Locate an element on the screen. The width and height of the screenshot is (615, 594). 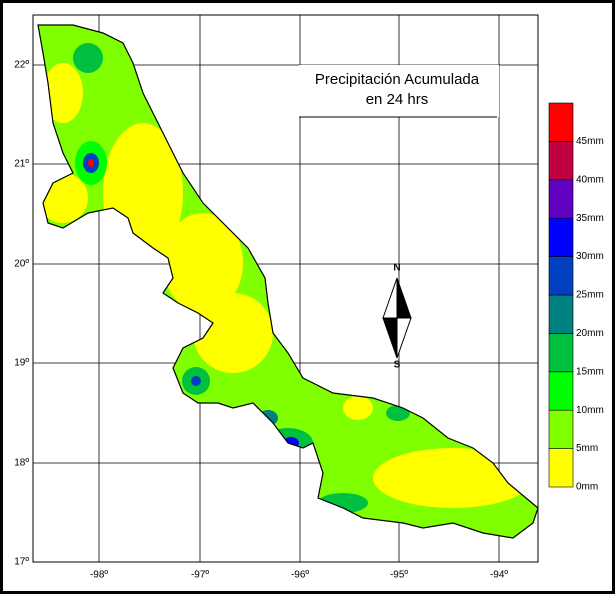
legend-label: 25mm is located at coordinates (590, 295).